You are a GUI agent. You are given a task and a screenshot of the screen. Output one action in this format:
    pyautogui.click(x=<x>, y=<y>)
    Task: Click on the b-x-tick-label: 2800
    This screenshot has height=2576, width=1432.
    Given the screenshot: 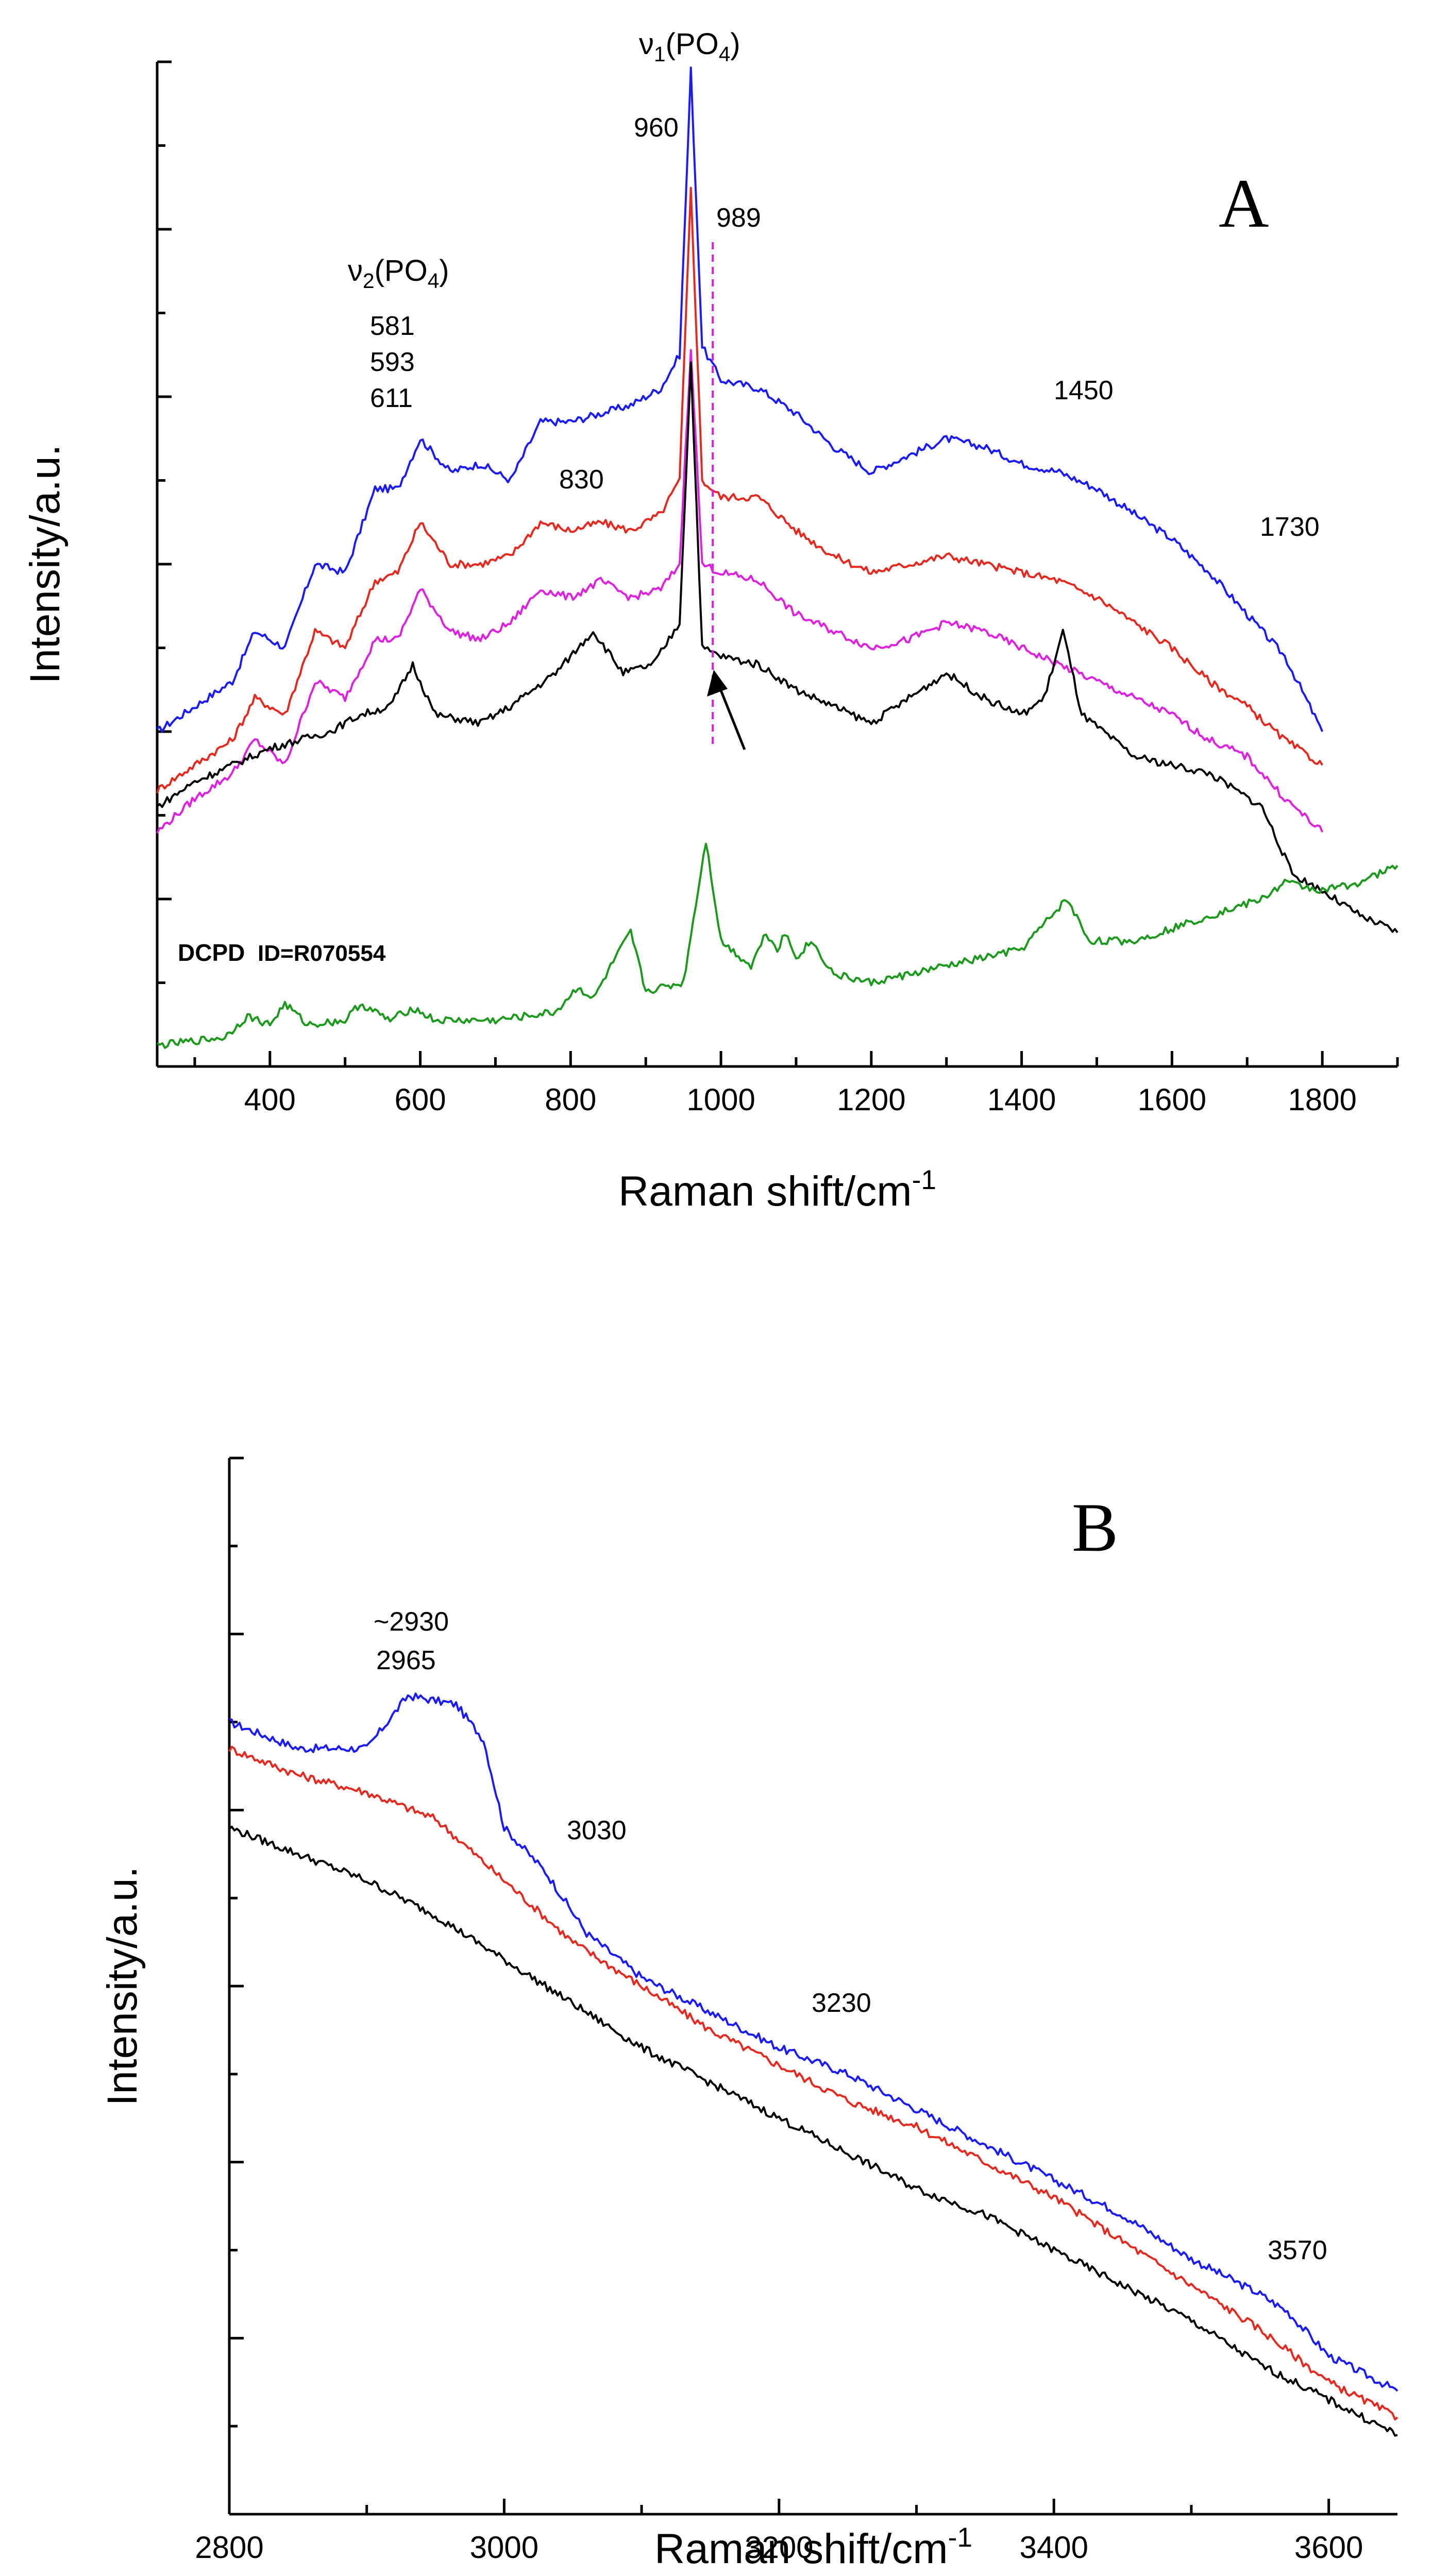 What is the action you would take?
    pyautogui.click(x=229, y=2547)
    